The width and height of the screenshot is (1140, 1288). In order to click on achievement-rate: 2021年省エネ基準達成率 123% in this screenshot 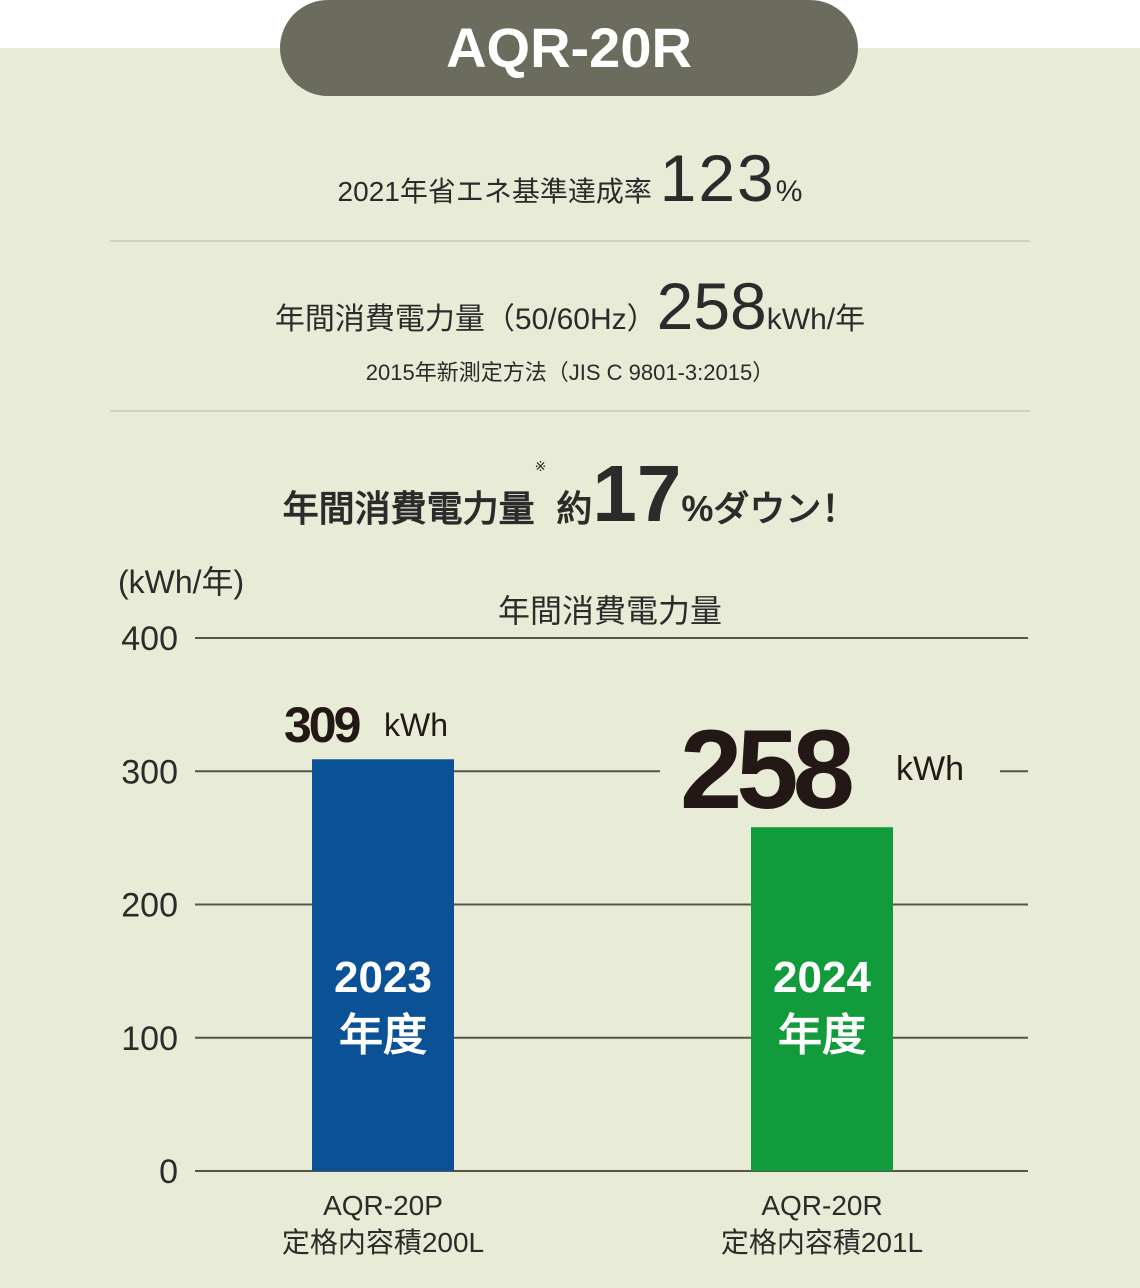, I will do `click(570, 178)`.